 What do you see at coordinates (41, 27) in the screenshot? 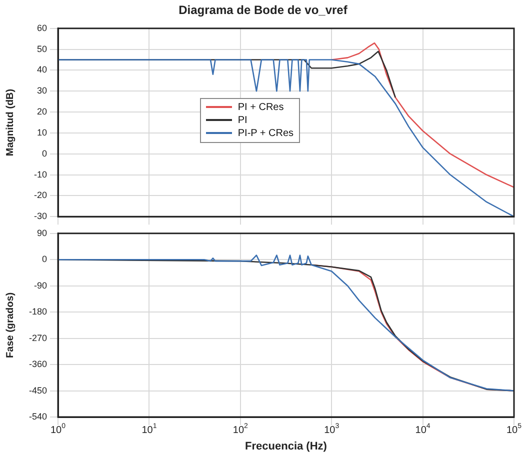
I see `y-tick-label: 60` at bounding box center [41, 27].